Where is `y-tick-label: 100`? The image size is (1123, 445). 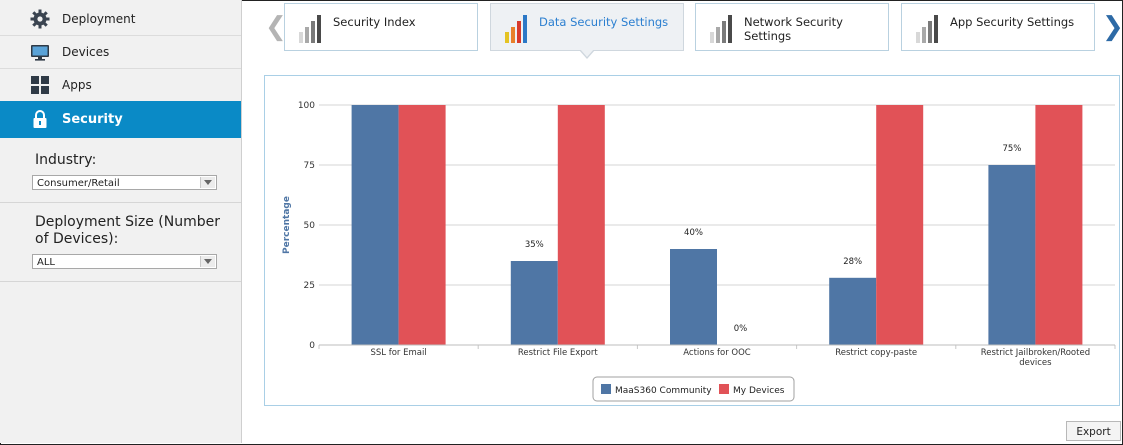
y-tick-label: 100 is located at coordinates (306, 106).